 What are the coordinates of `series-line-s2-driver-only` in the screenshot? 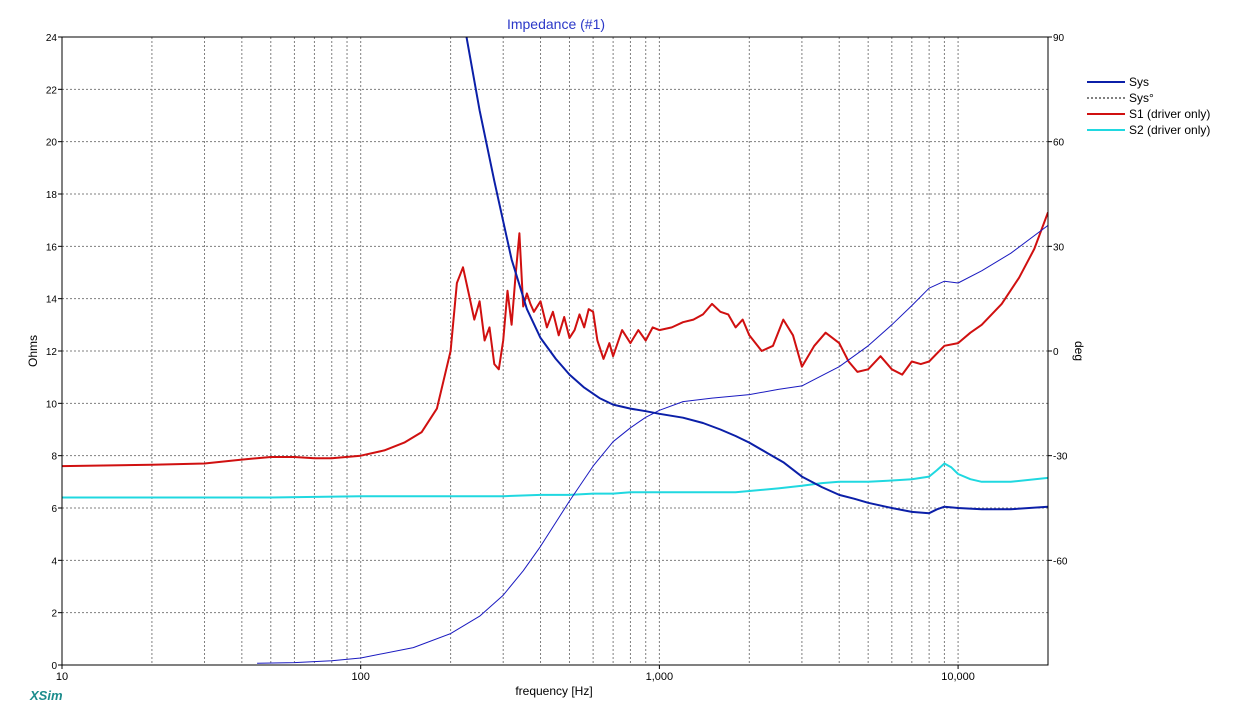 It's located at (555, 480).